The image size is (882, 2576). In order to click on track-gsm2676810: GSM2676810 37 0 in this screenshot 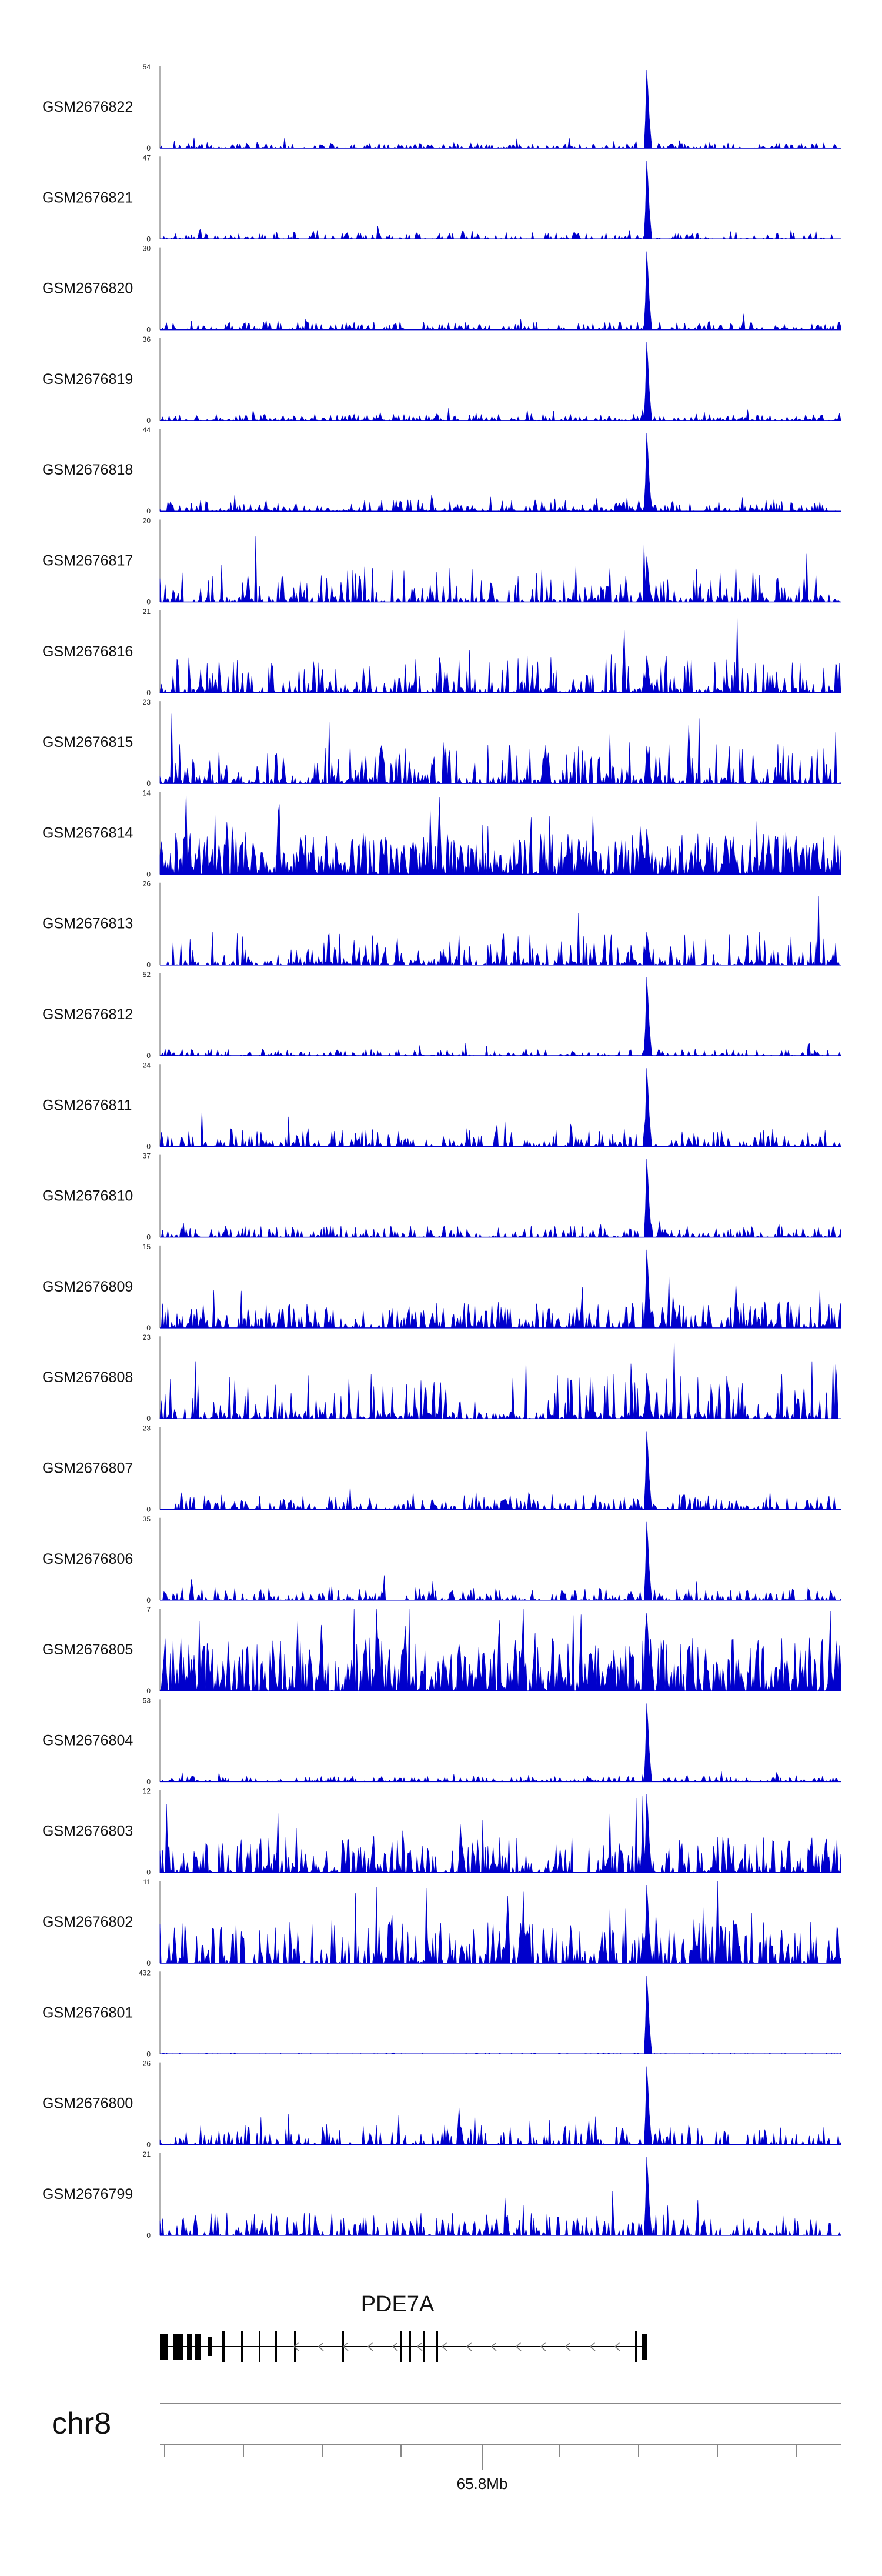, I will do `click(441, 1197)`.